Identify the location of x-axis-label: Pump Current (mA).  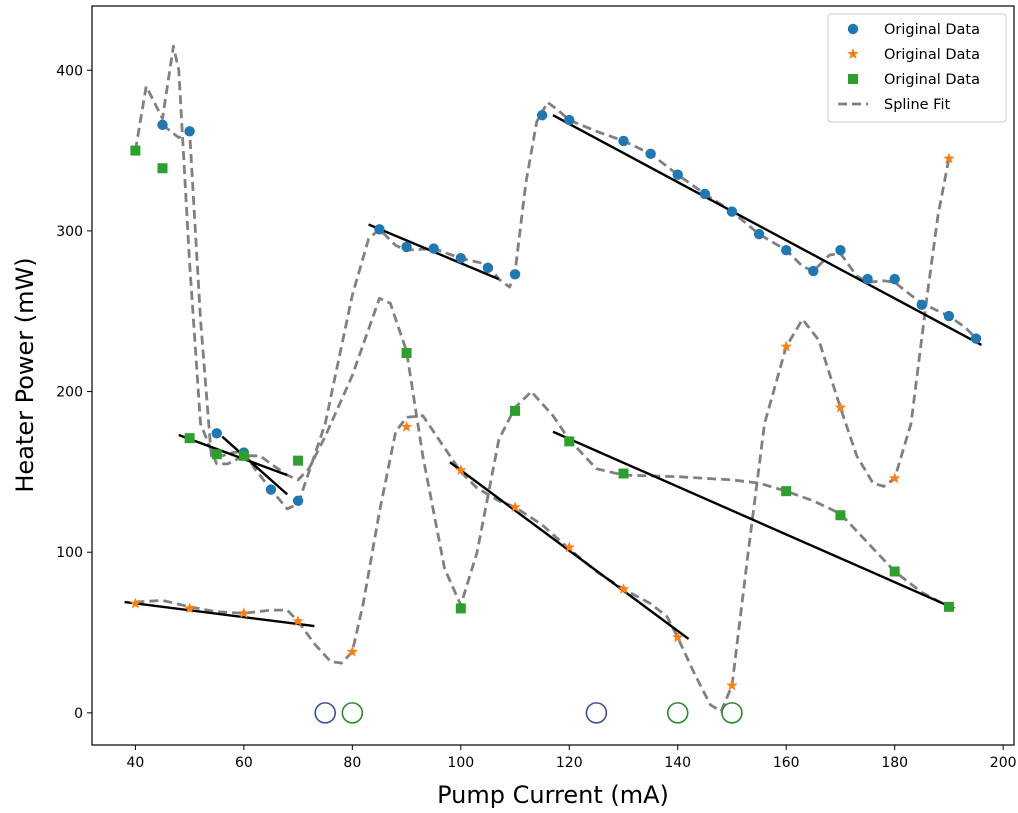
(553, 795).